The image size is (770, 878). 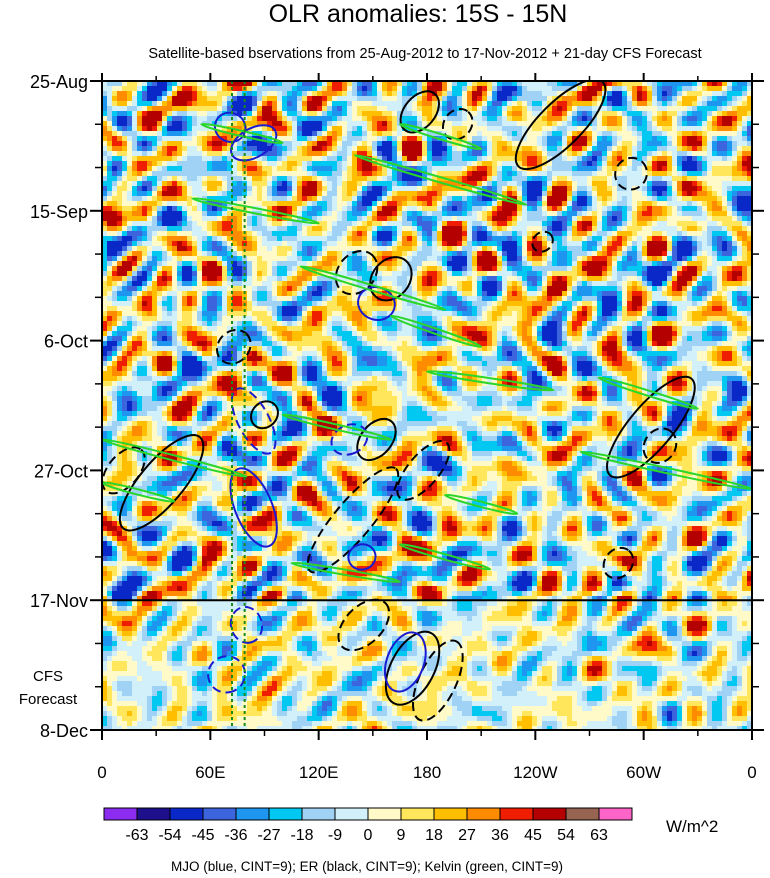 What do you see at coordinates (48, 676) in the screenshot?
I see `forecast-label-line-0: CFS` at bounding box center [48, 676].